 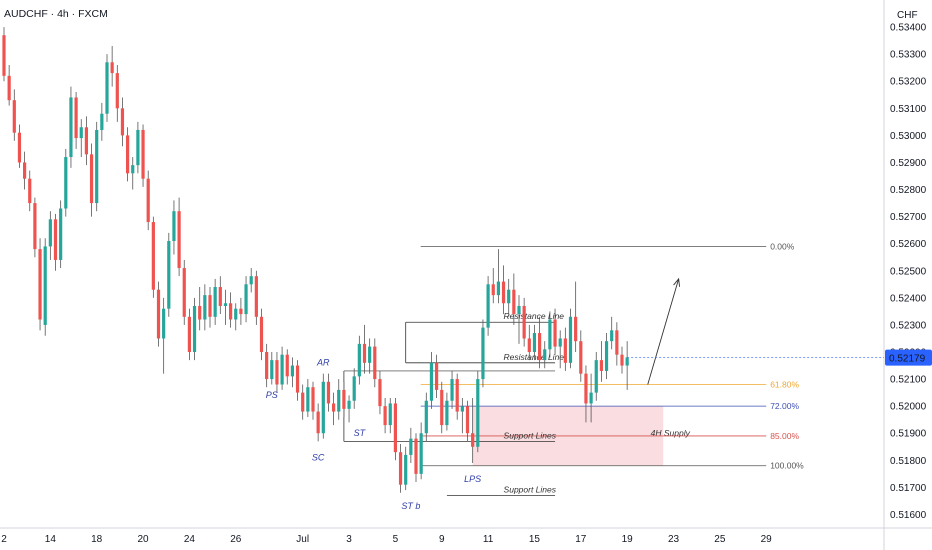 I want to click on y-tick-label: 0.52900, so click(x=908, y=163).